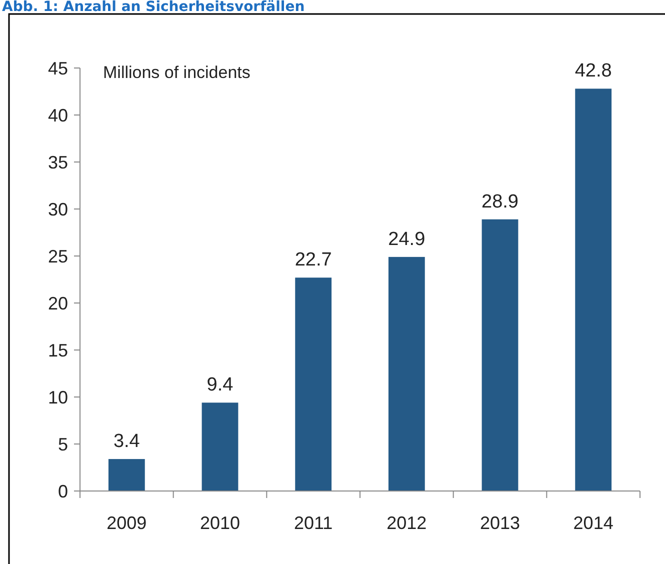 This screenshot has width=665, height=564. I want to click on x-tick-label: 2011, so click(313, 523).